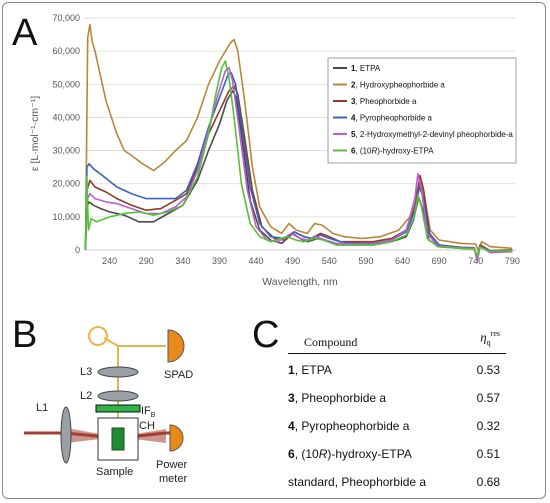 The image size is (550, 503). What do you see at coordinates (66, 51) in the screenshot?
I see `y-tick-label: 60,000` at bounding box center [66, 51].